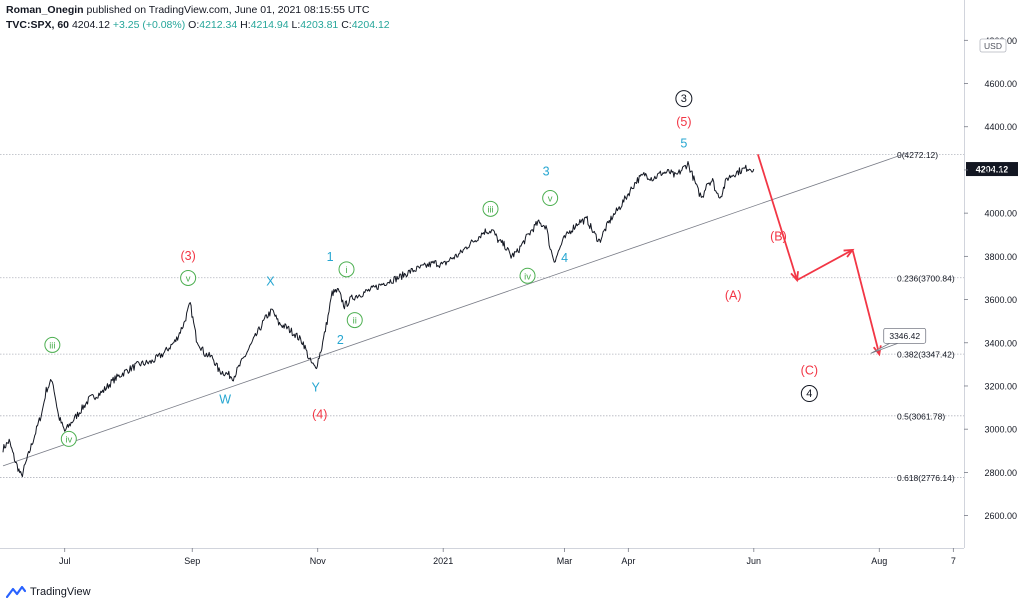  What do you see at coordinates (926, 355) in the screenshot?
I see `fib-label-0.382: 0.382(3347.42)` at bounding box center [926, 355].